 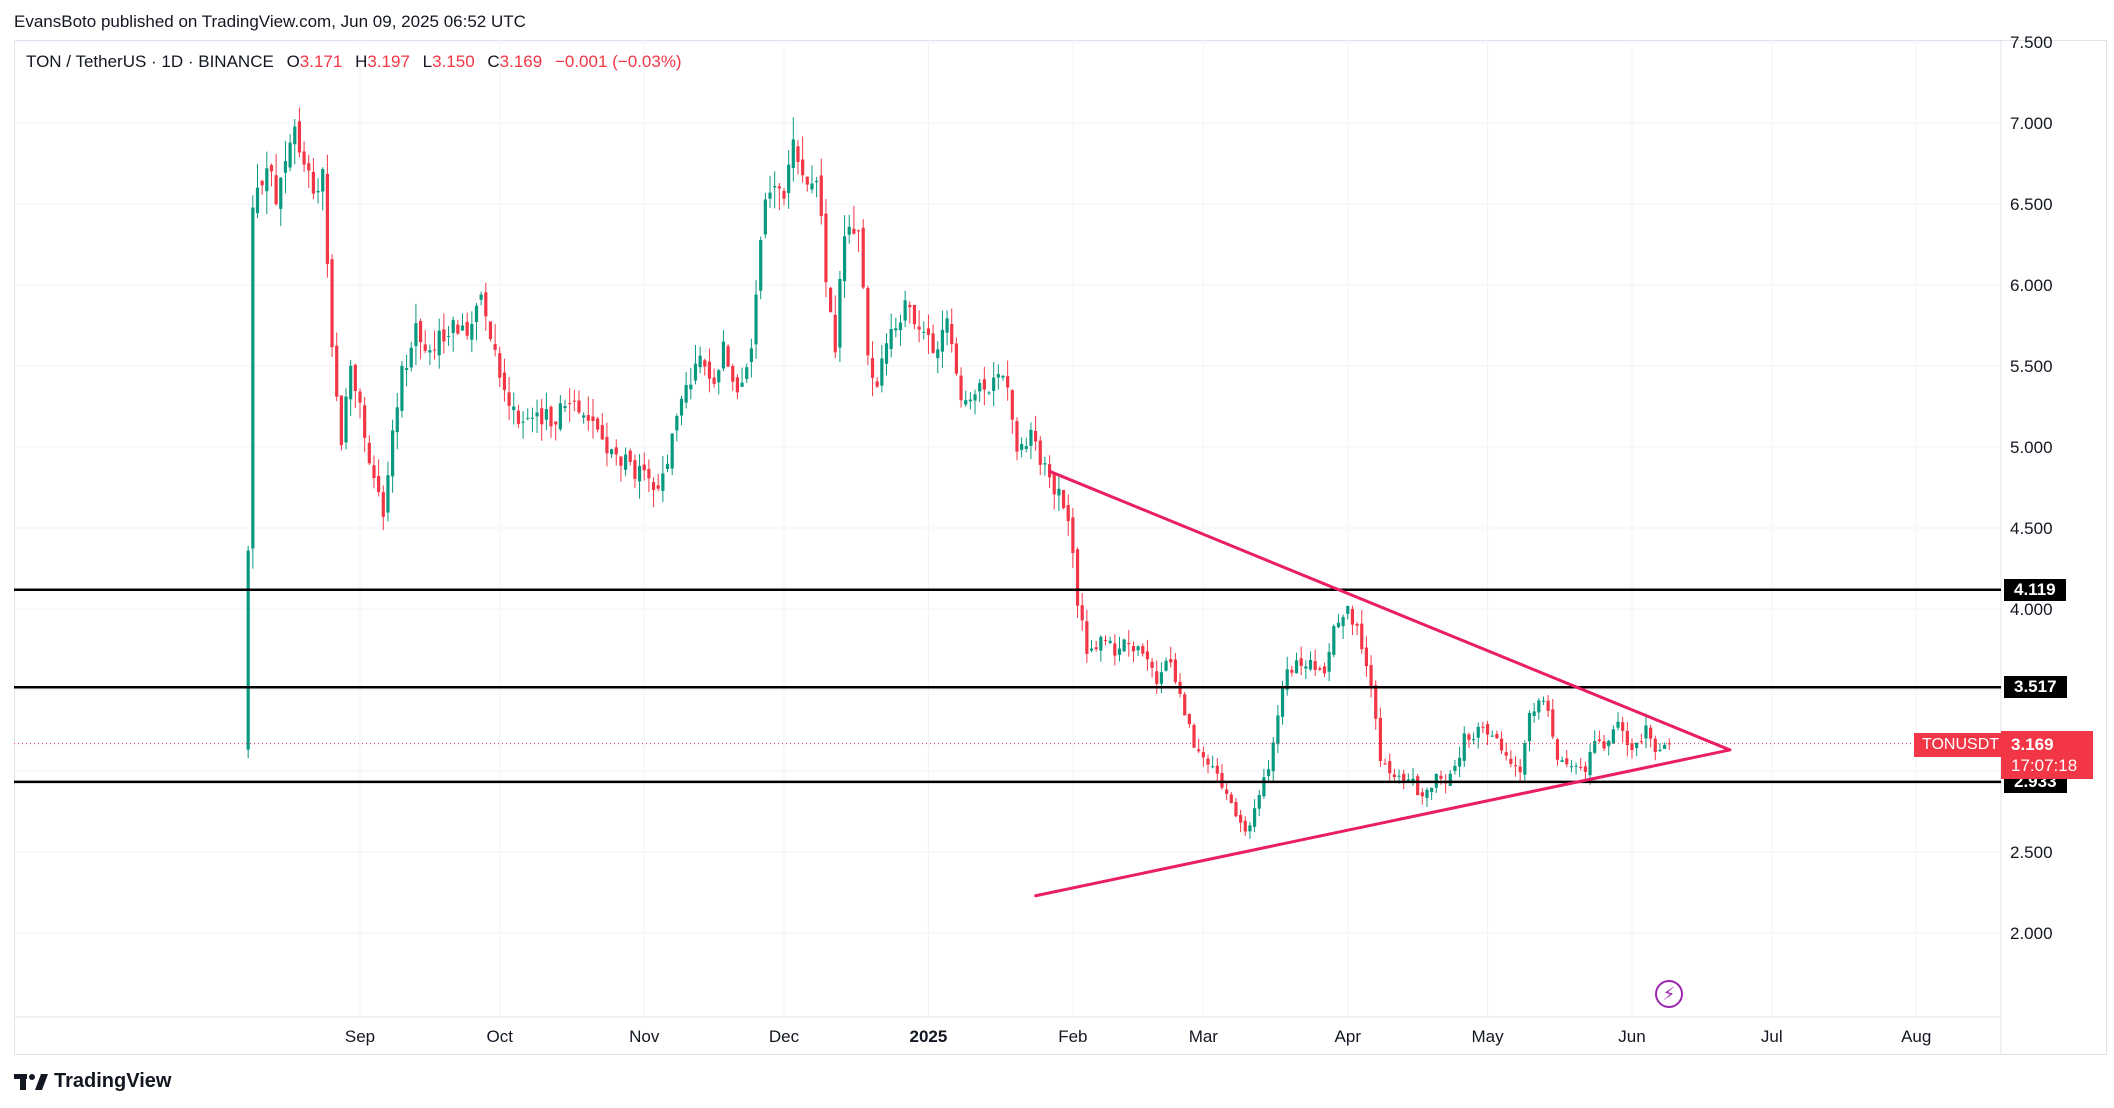 I want to click on level-label-4119: 4.119, so click(x=2035, y=589).